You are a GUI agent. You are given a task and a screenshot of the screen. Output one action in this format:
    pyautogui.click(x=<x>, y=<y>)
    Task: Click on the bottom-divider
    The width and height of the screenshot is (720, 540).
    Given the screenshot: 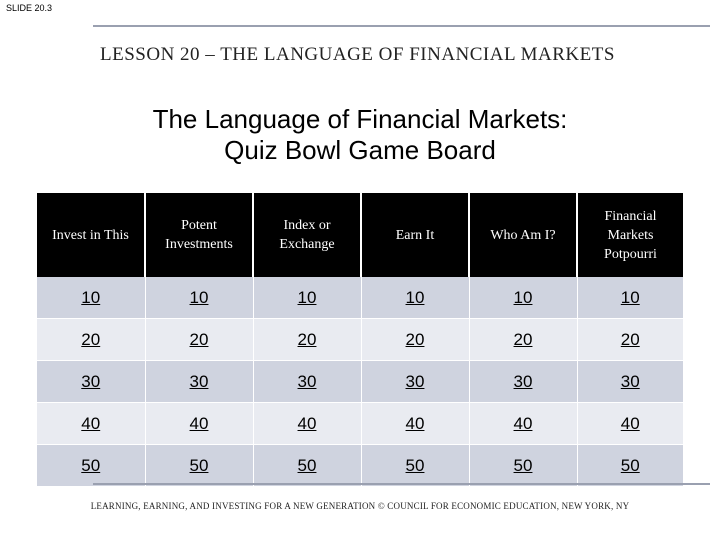 What is the action you would take?
    pyautogui.click(x=401, y=484)
    